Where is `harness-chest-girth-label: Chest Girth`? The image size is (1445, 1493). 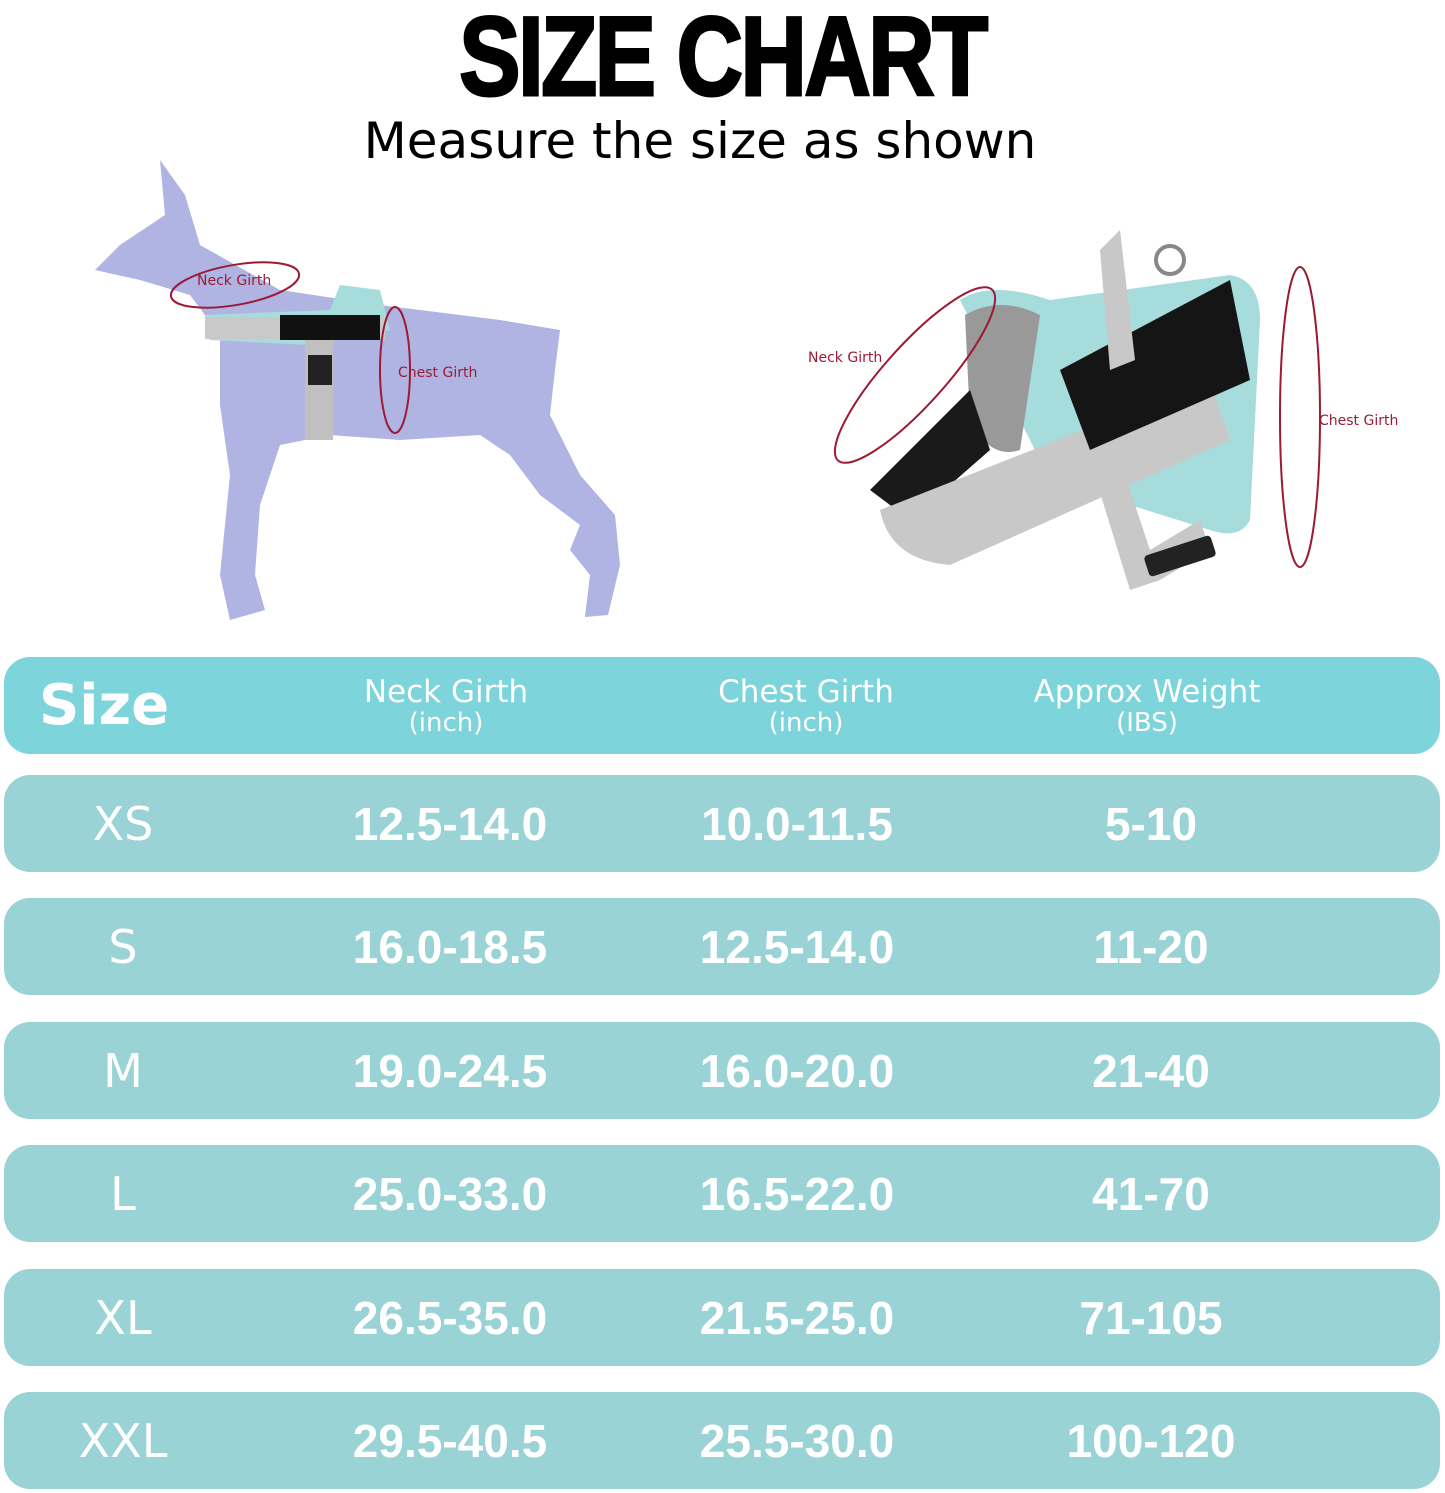
harness-chest-girth-label: Chest Girth is located at coordinates (1358, 421).